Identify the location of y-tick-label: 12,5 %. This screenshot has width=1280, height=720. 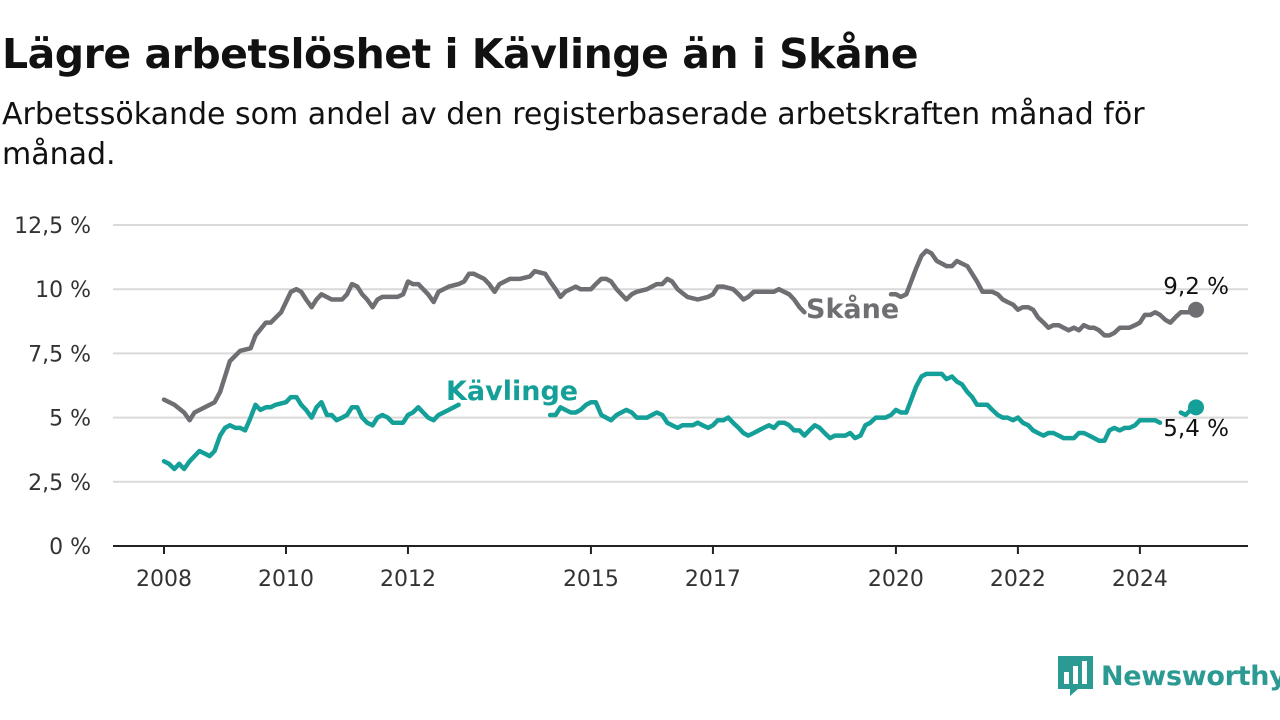
(52, 226).